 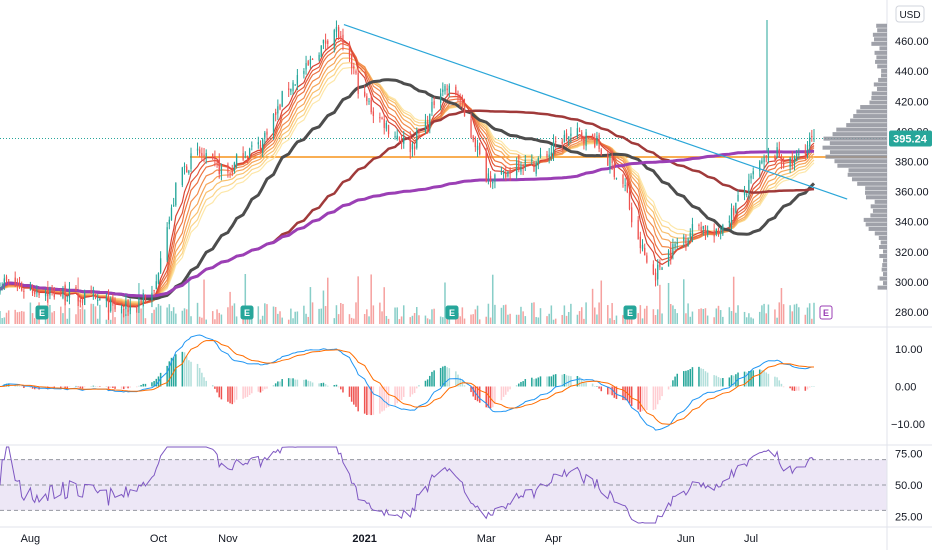 What do you see at coordinates (42, 313) in the screenshot?
I see `earnings-marker-label: E` at bounding box center [42, 313].